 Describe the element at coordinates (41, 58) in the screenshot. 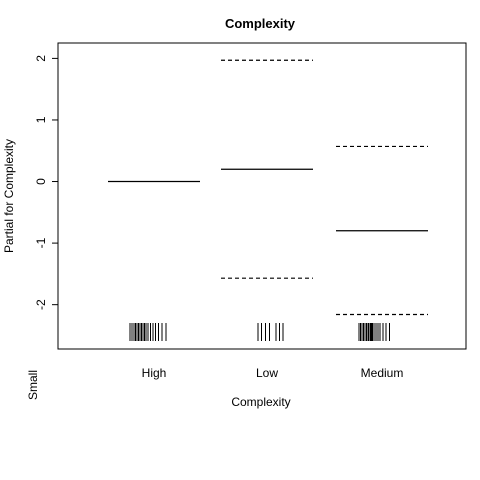

I see `y-tick-label: 2` at that location.